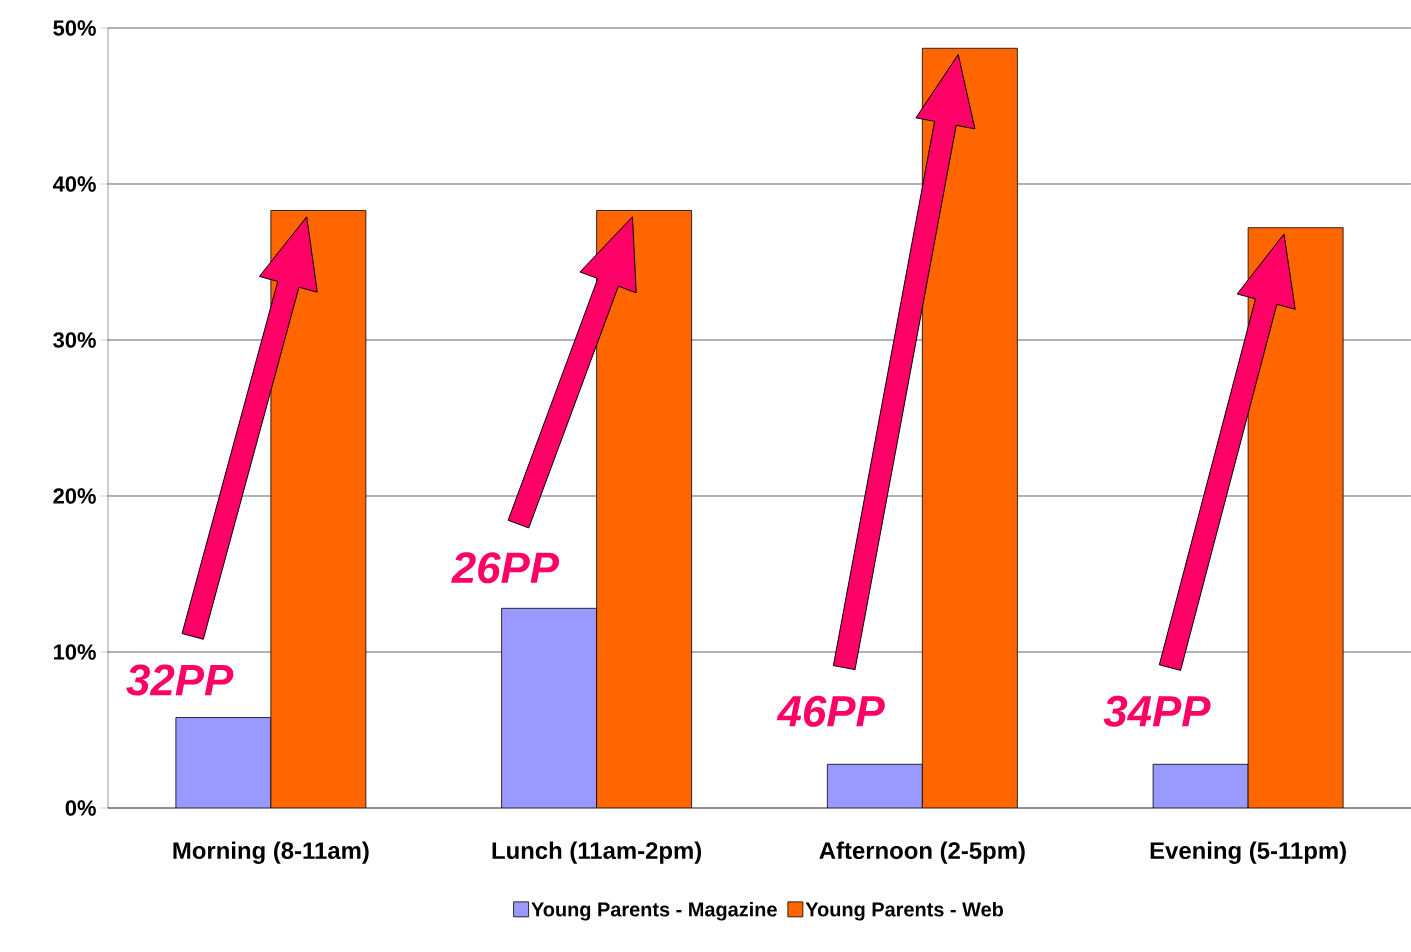  Describe the element at coordinates (597, 852) in the screenshot. I see `x-tick-label: Lunch (11am-2pm)` at that location.